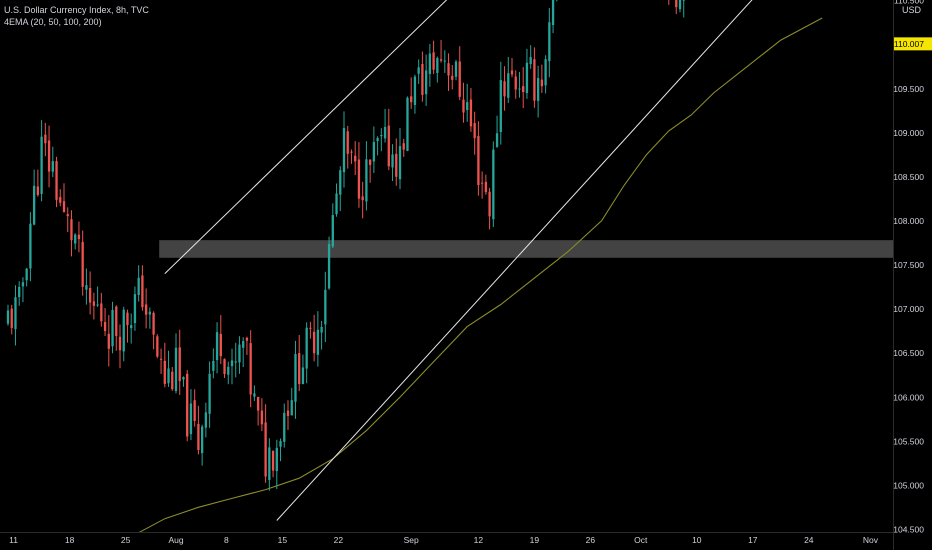  What do you see at coordinates (908, 485) in the screenshot?
I see `price-tick-label: 105.000` at bounding box center [908, 485].